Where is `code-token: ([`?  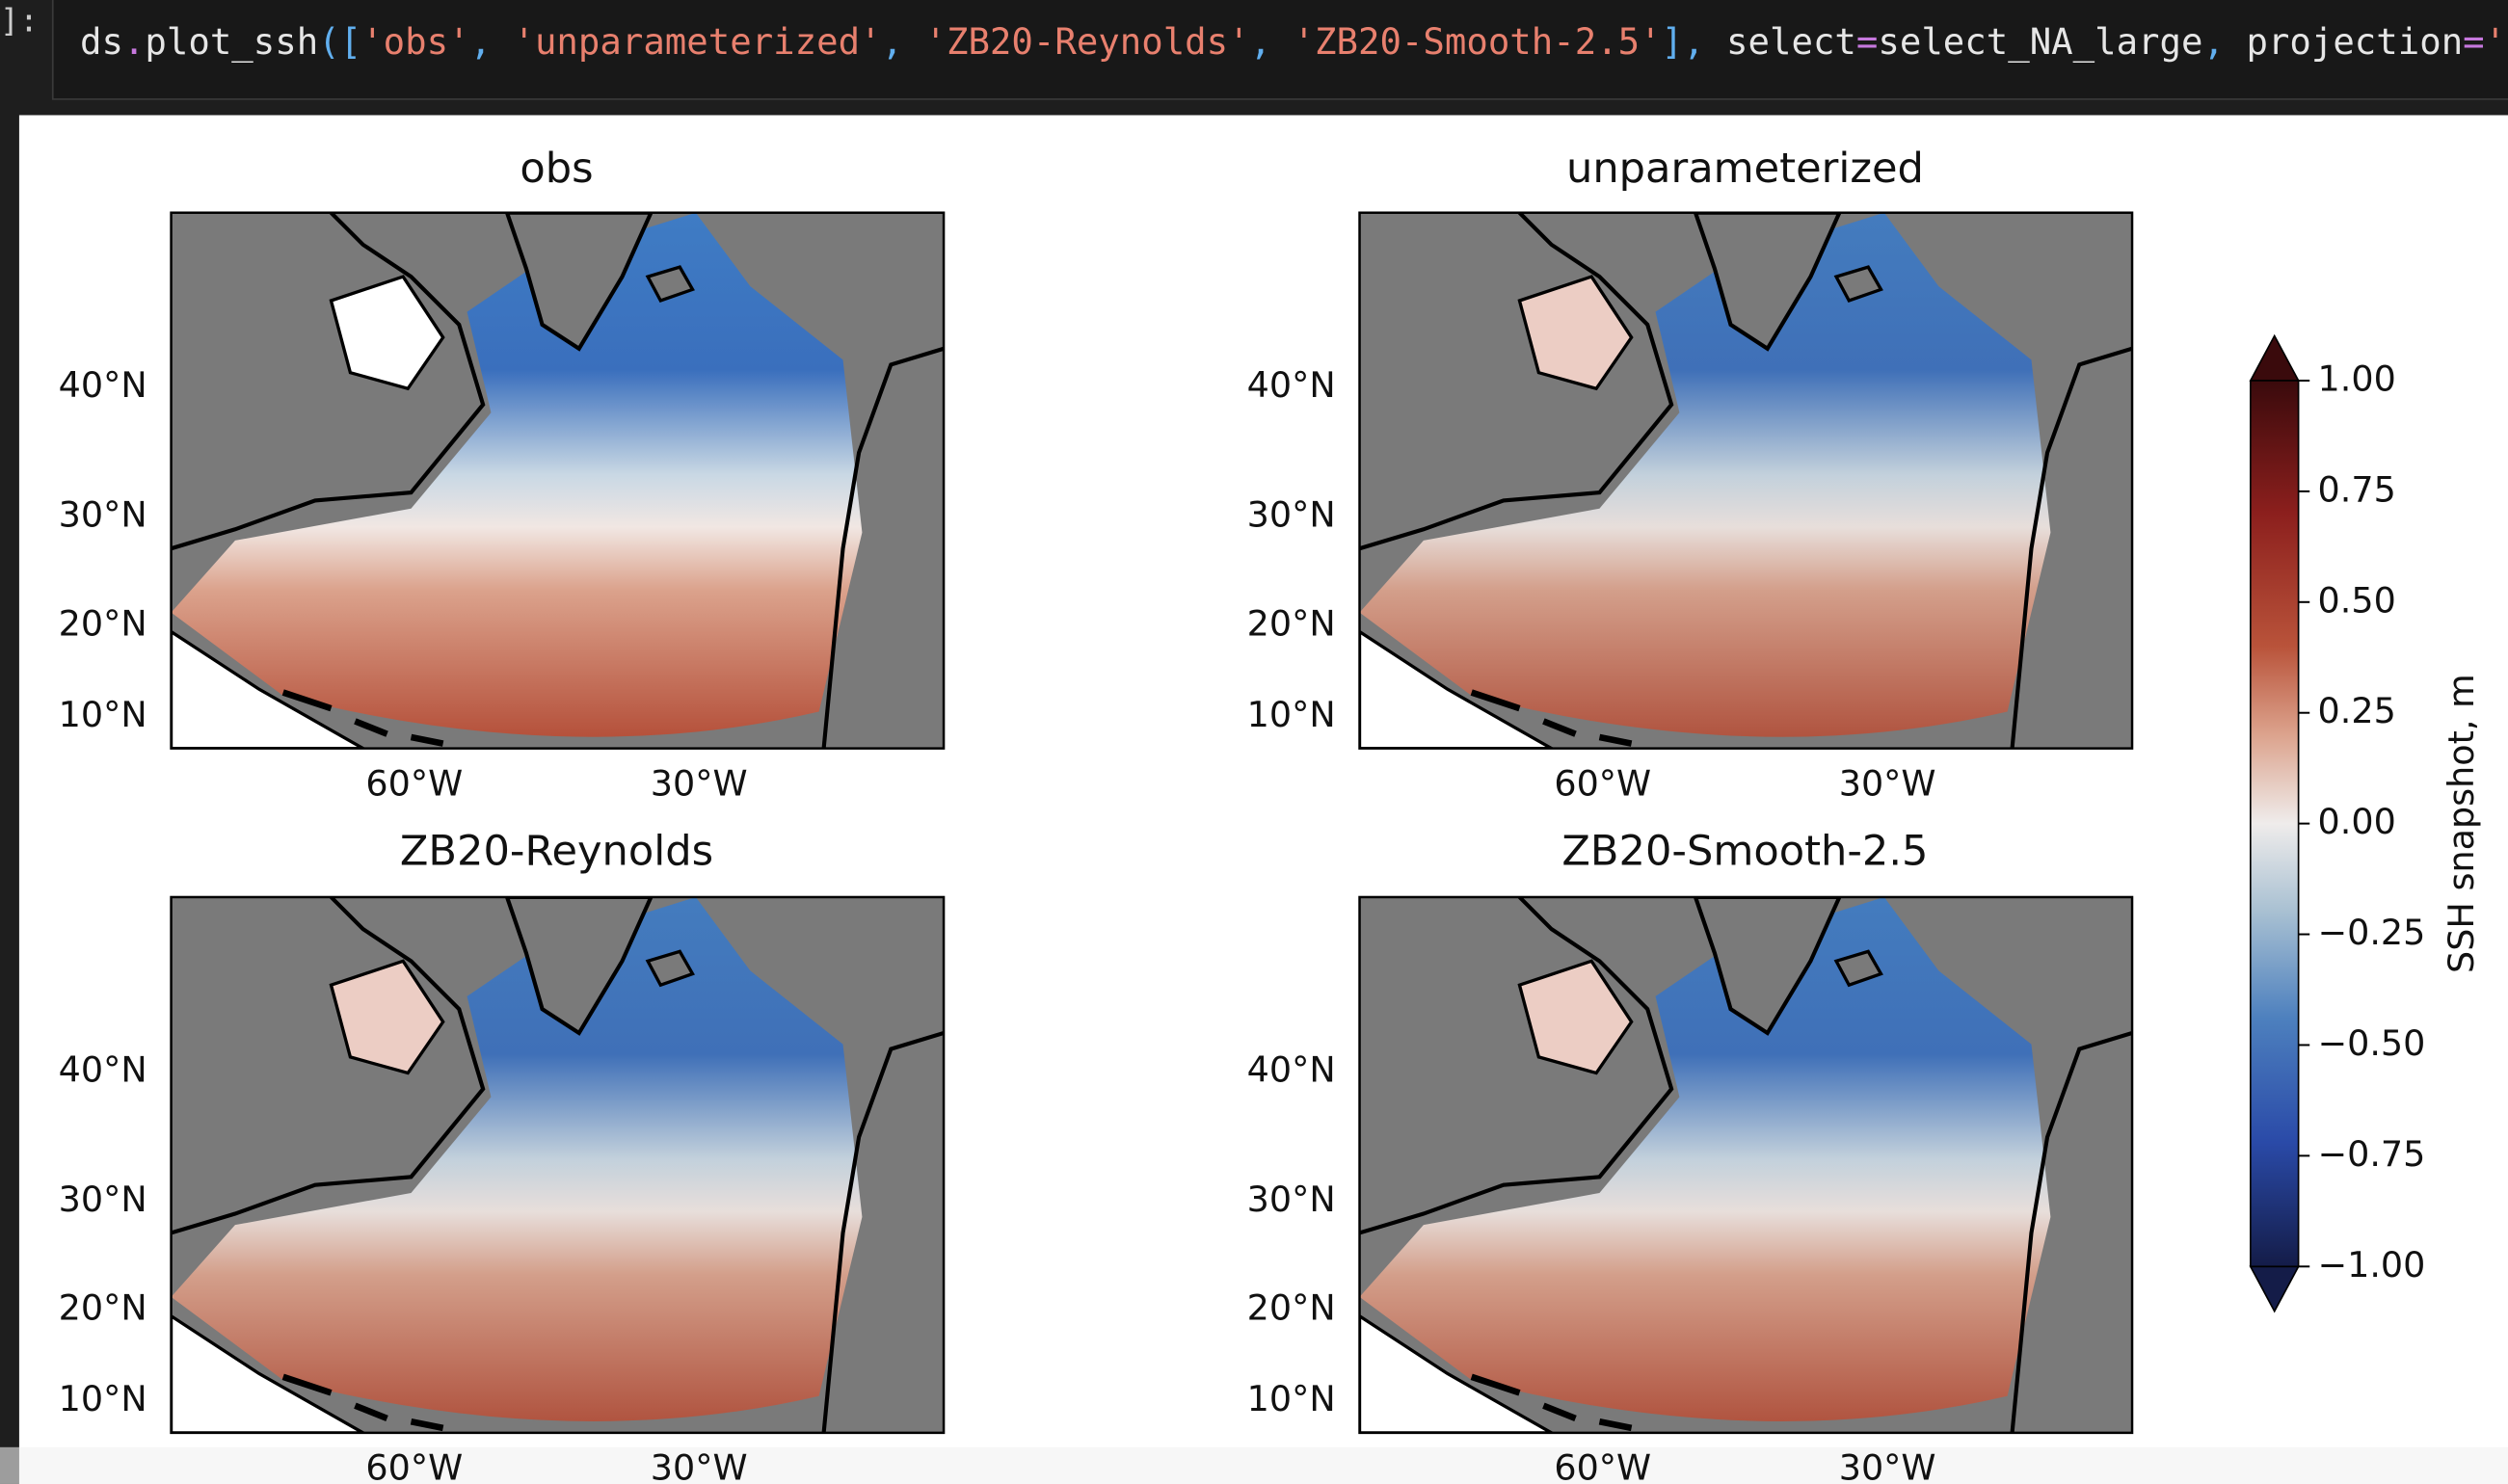
code-token: ([ is located at coordinates (339, 40).